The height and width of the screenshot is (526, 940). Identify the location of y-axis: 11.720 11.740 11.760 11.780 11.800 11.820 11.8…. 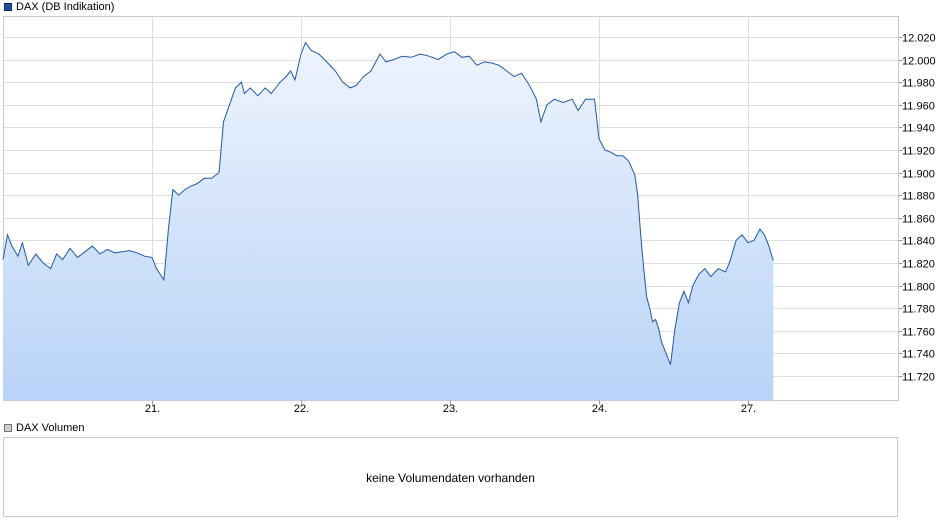
(917, 208).